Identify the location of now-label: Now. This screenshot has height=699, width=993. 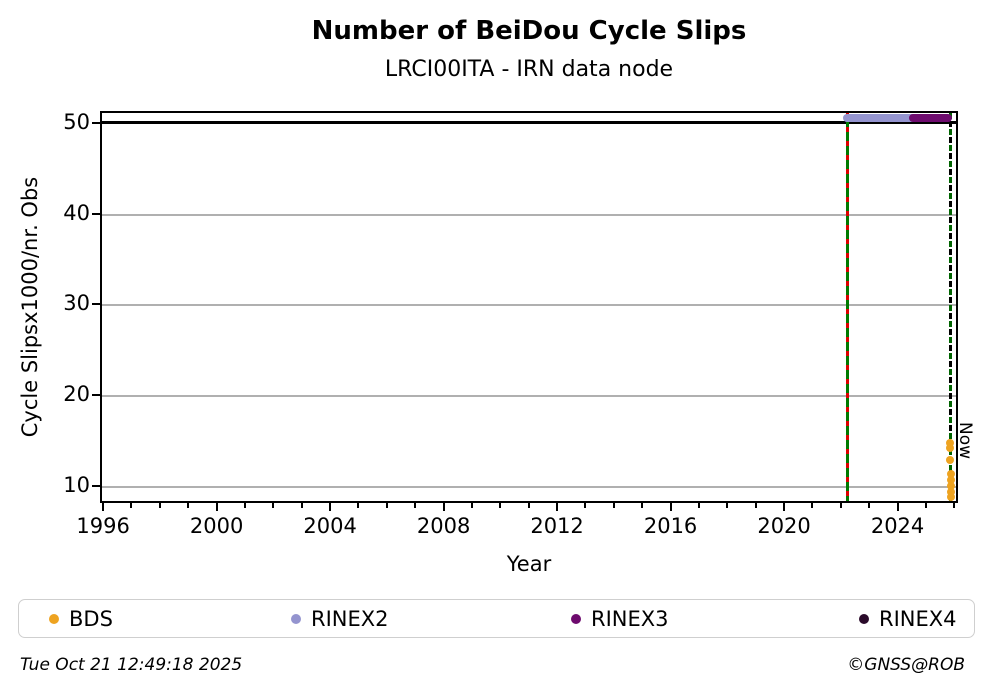
(964, 441).